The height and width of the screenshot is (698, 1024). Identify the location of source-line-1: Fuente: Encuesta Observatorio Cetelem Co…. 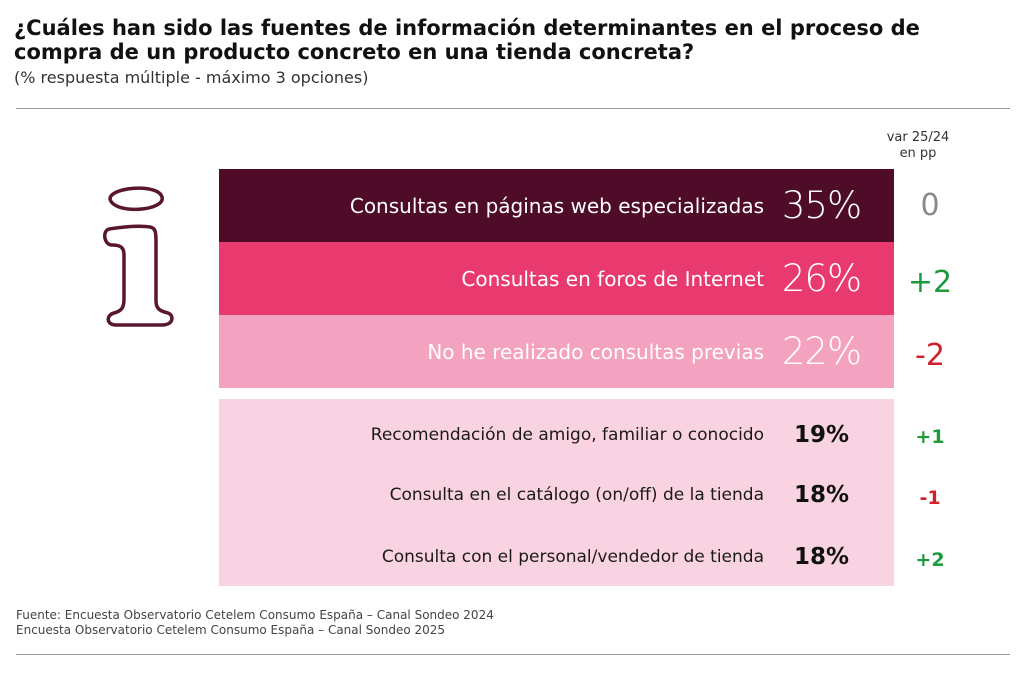
(255, 615).